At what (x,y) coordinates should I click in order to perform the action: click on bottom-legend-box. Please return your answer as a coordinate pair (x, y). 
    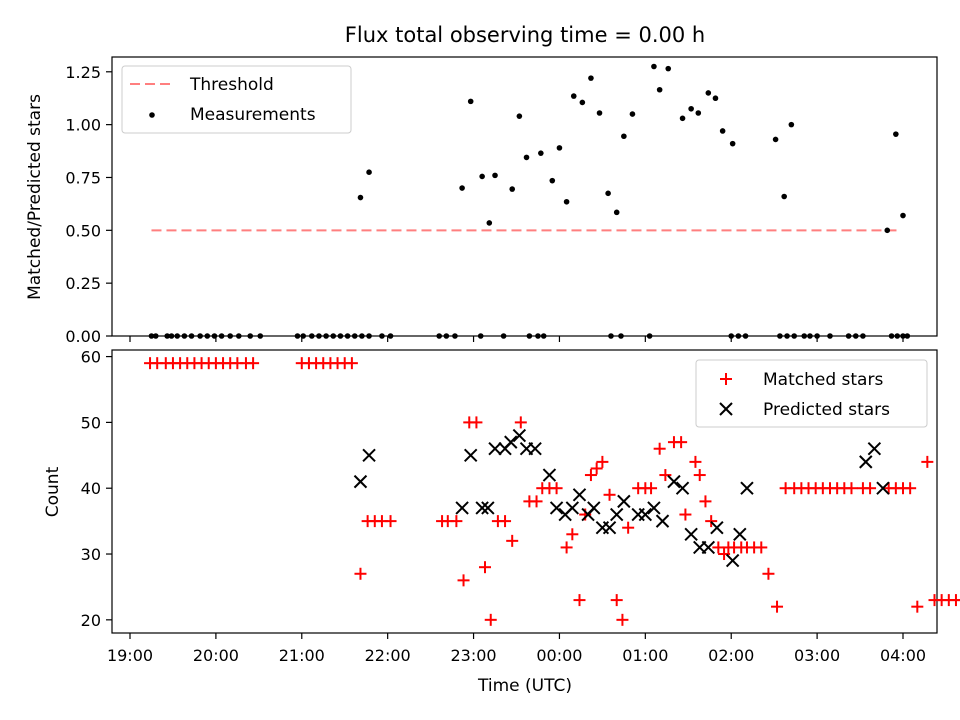
    Looking at the image, I should click on (811, 393).